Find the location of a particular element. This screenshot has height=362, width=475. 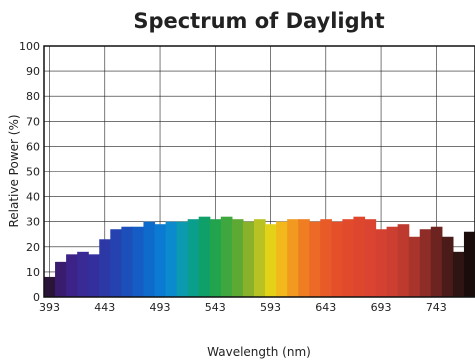

x-tick-label-543: 543 is located at coordinates (215, 307).